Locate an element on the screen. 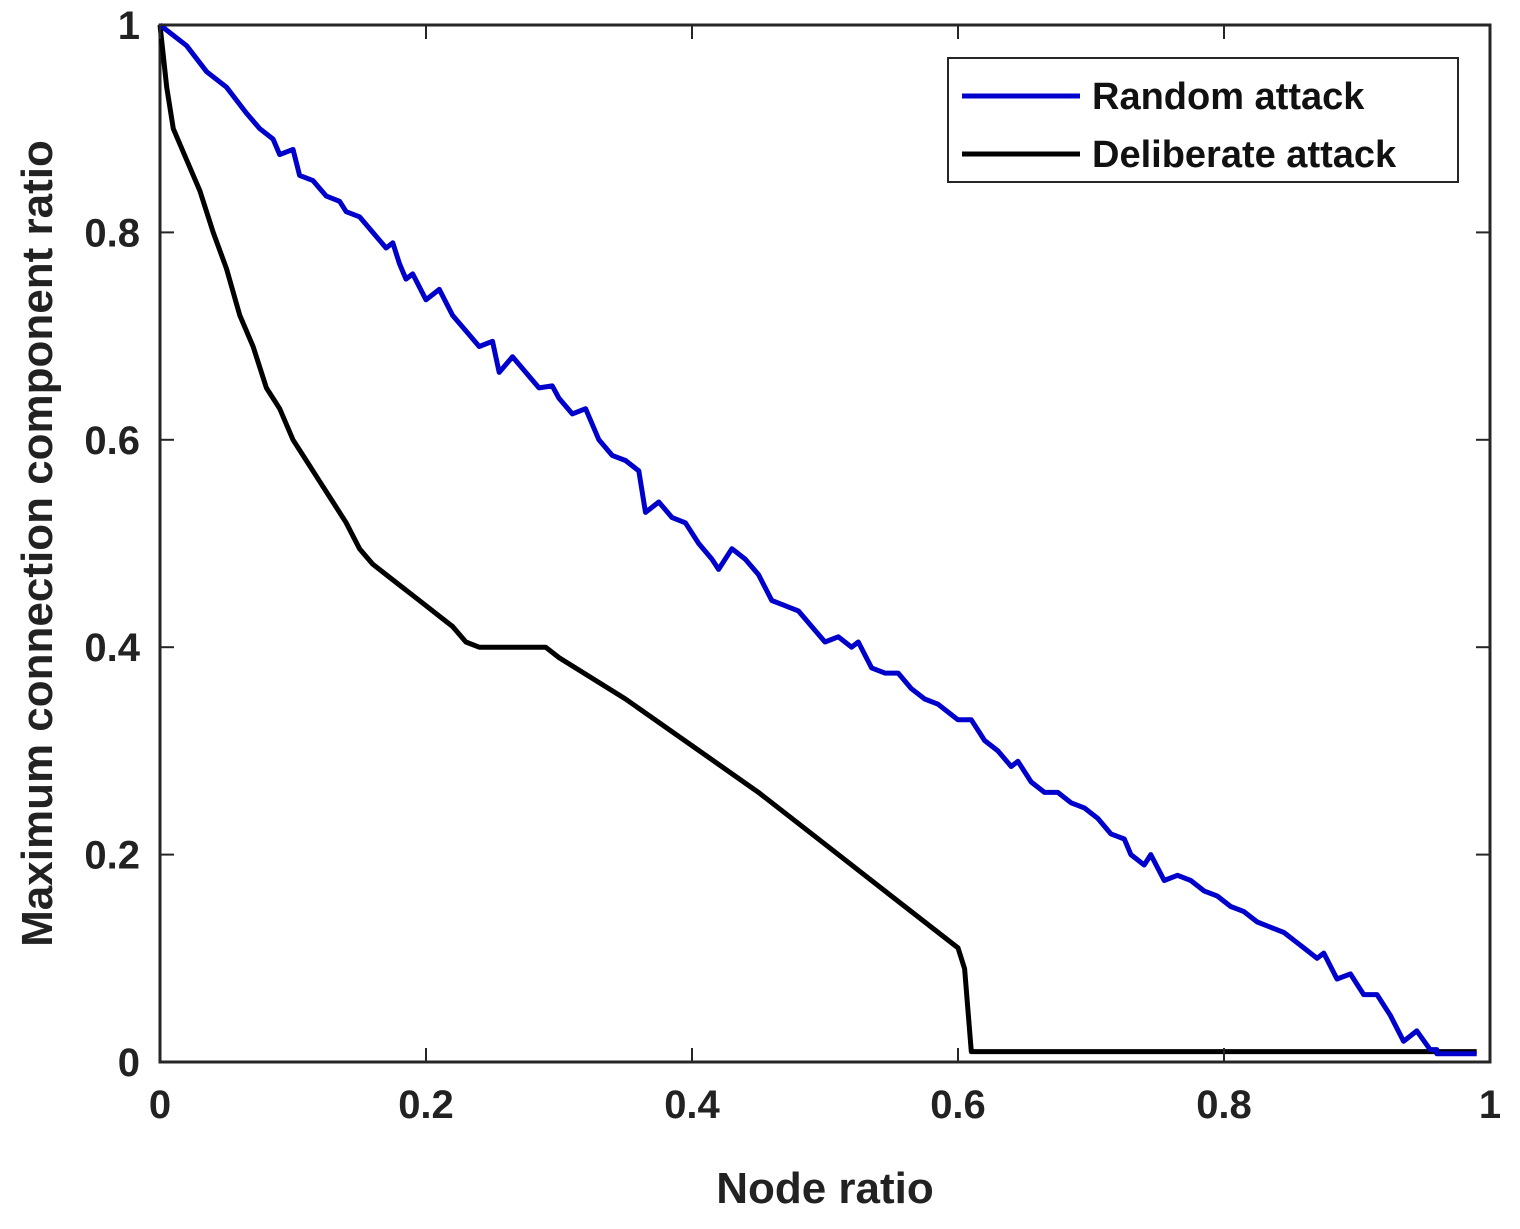 Image resolution: width=1520 pixels, height=1229 pixels. y-tick-label-1: 0.2 is located at coordinates (112, 856).